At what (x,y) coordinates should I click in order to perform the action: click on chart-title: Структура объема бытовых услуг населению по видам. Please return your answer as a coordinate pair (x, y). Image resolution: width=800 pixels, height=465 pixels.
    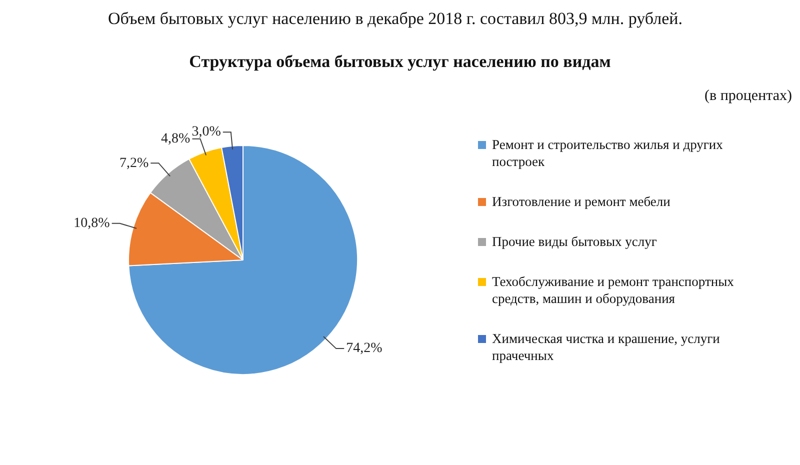
    Looking at the image, I should click on (400, 62).